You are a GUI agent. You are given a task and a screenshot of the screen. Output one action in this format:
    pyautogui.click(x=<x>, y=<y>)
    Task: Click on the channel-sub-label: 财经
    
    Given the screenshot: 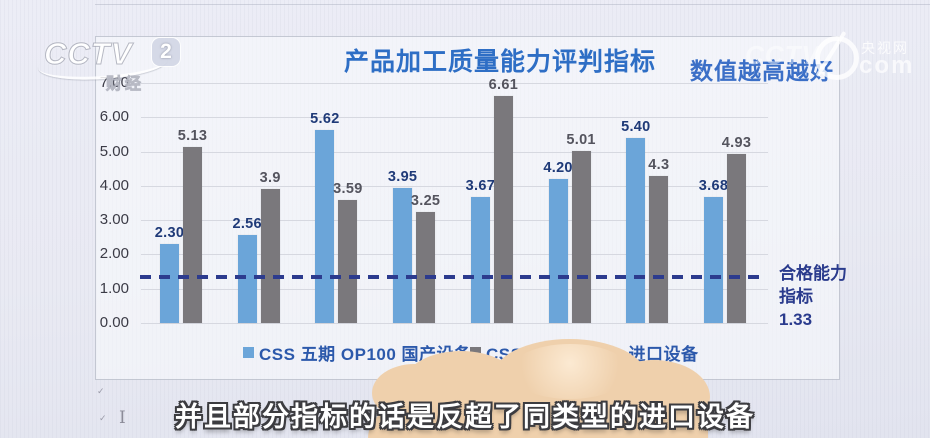 What is the action you would take?
    pyautogui.click(x=125, y=85)
    